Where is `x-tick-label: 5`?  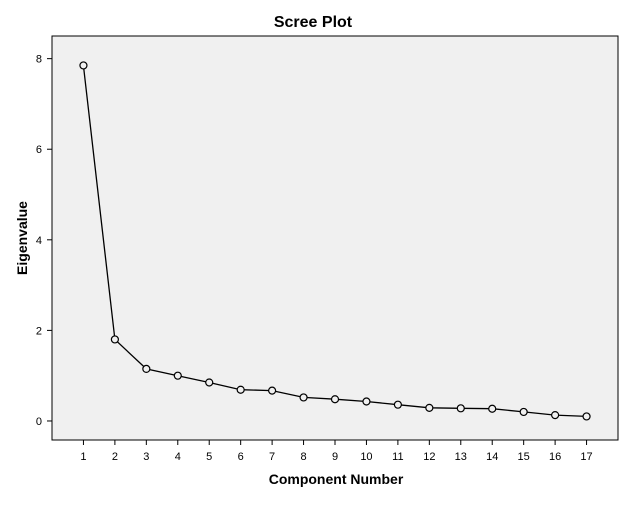 x-tick-label: 5 is located at coordinates (209, 457).